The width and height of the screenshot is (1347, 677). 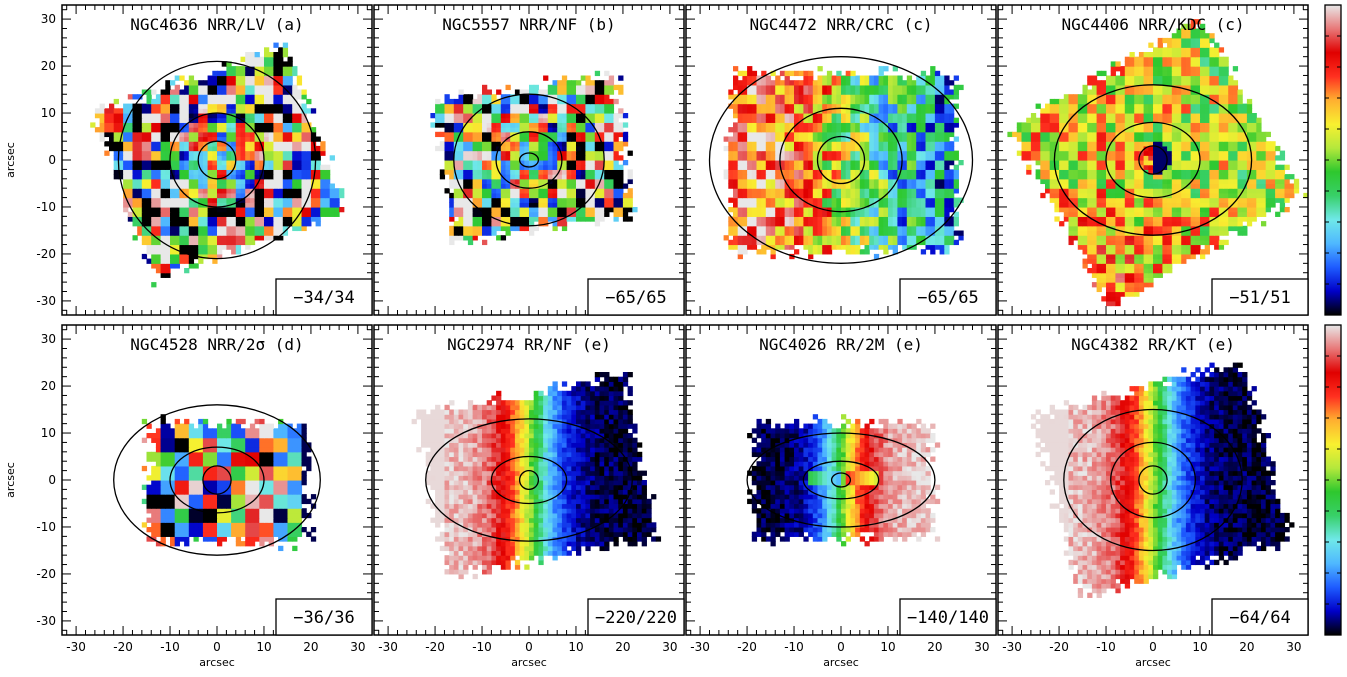 What do you see at coordinates (528, 24) in the screenshot?
I see `panel-title: NGC5557 NRR/NF (b)` at bounding box center [528, 24].